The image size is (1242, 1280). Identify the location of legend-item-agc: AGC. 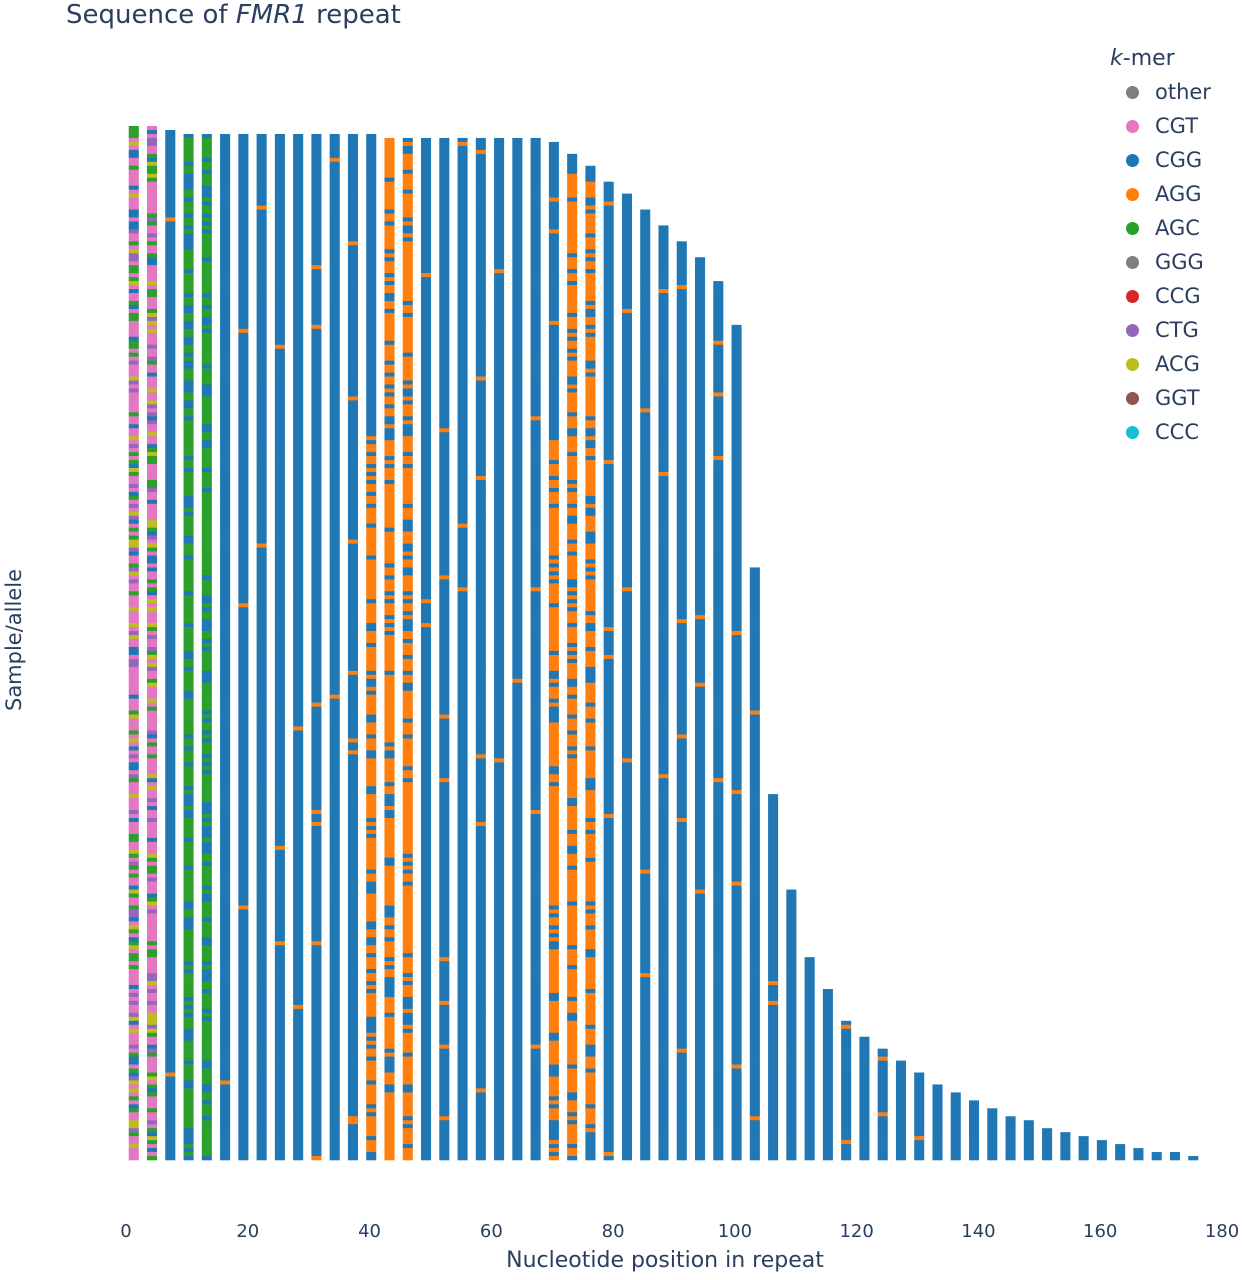
(1160, 228).